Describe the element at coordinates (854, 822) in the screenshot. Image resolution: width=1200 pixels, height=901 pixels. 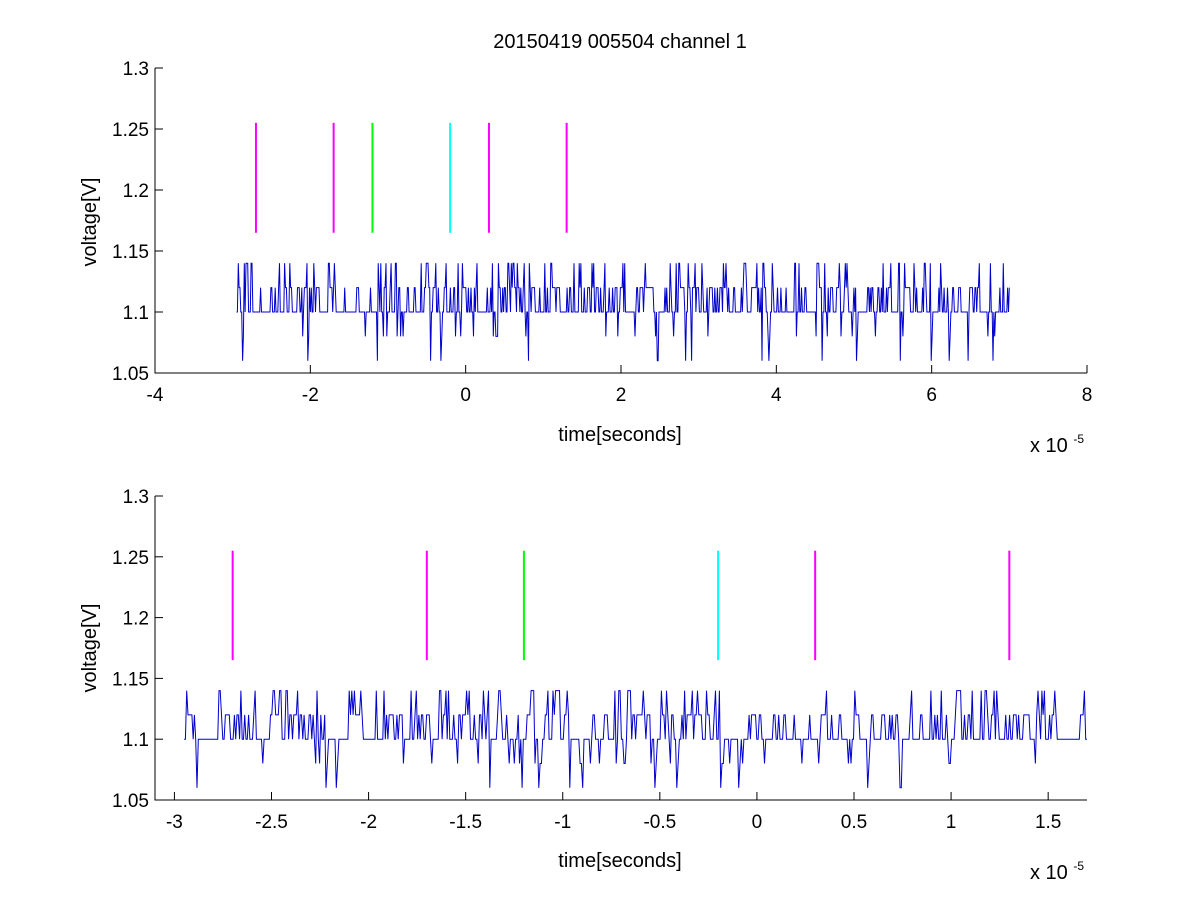
I see `x-tick-label: 0.5` at that location.